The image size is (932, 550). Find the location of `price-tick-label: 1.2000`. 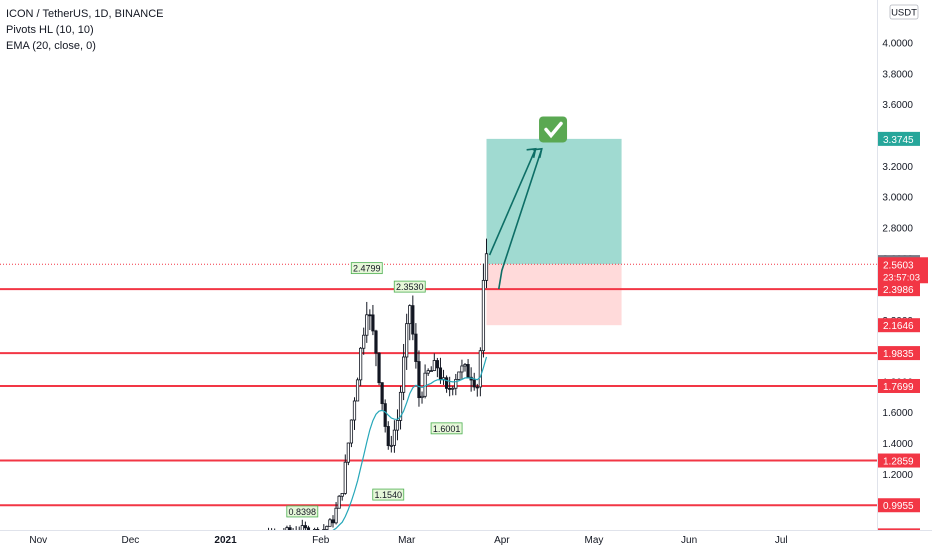

price-tick-label: 1.2000 is located at coordinates (897, 475).